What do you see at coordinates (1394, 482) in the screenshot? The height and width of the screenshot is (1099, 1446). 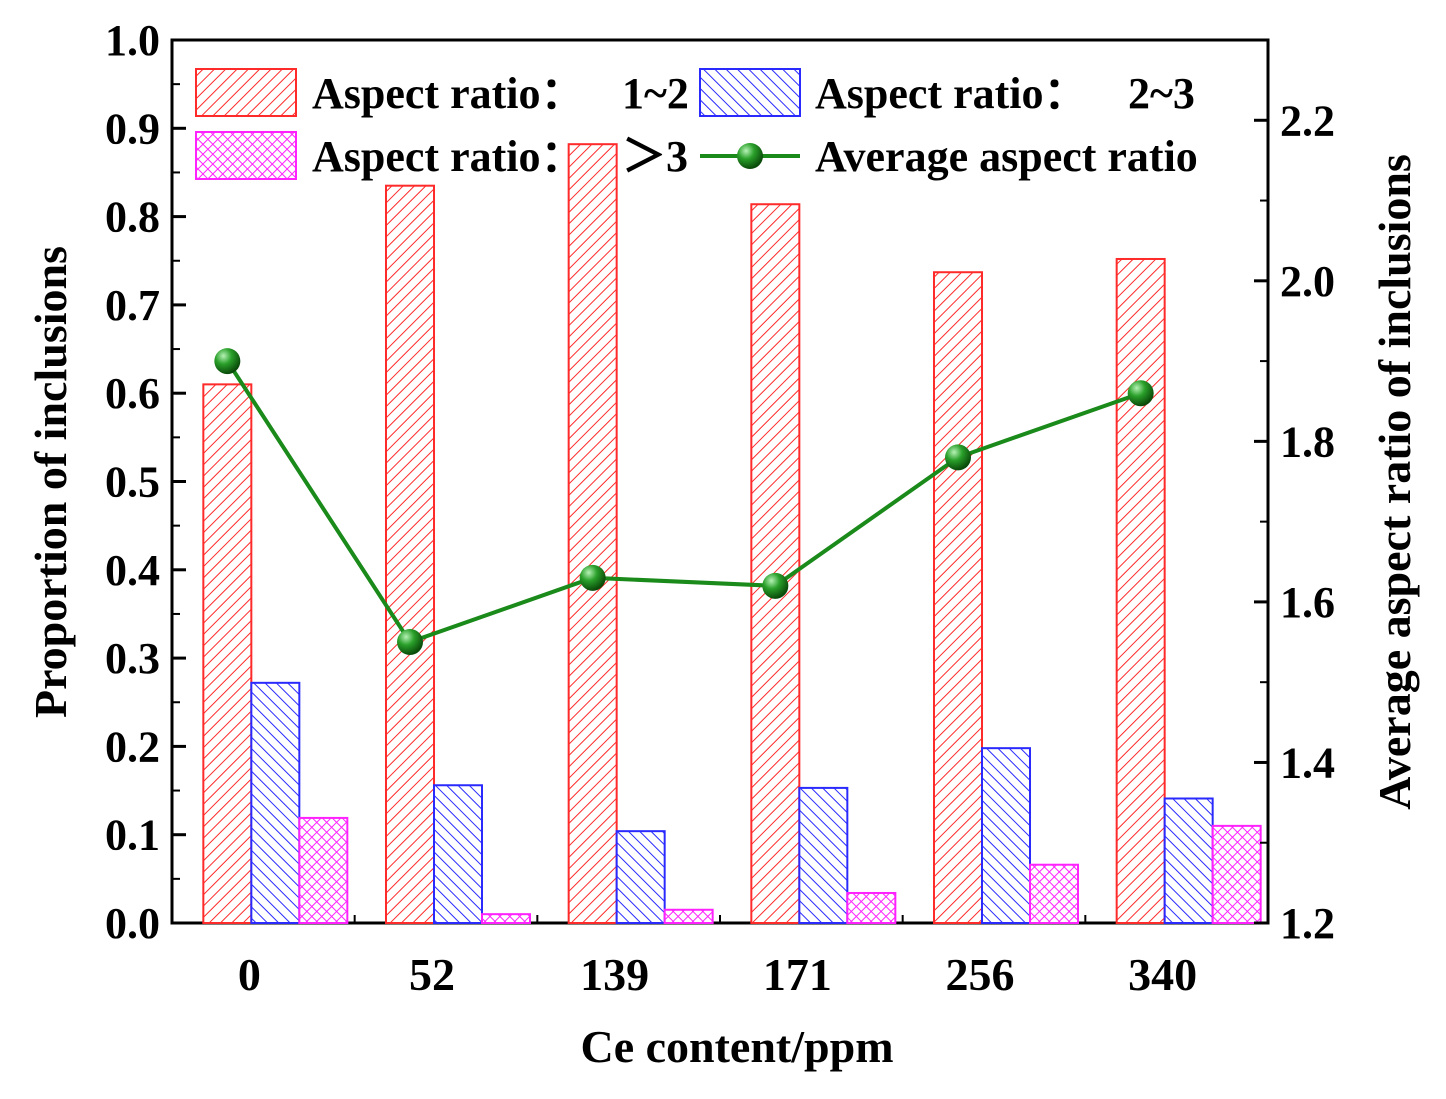 I see `y2-axis-title: Average aspect ratio of inclusions` at bounding box center [1394, 482].